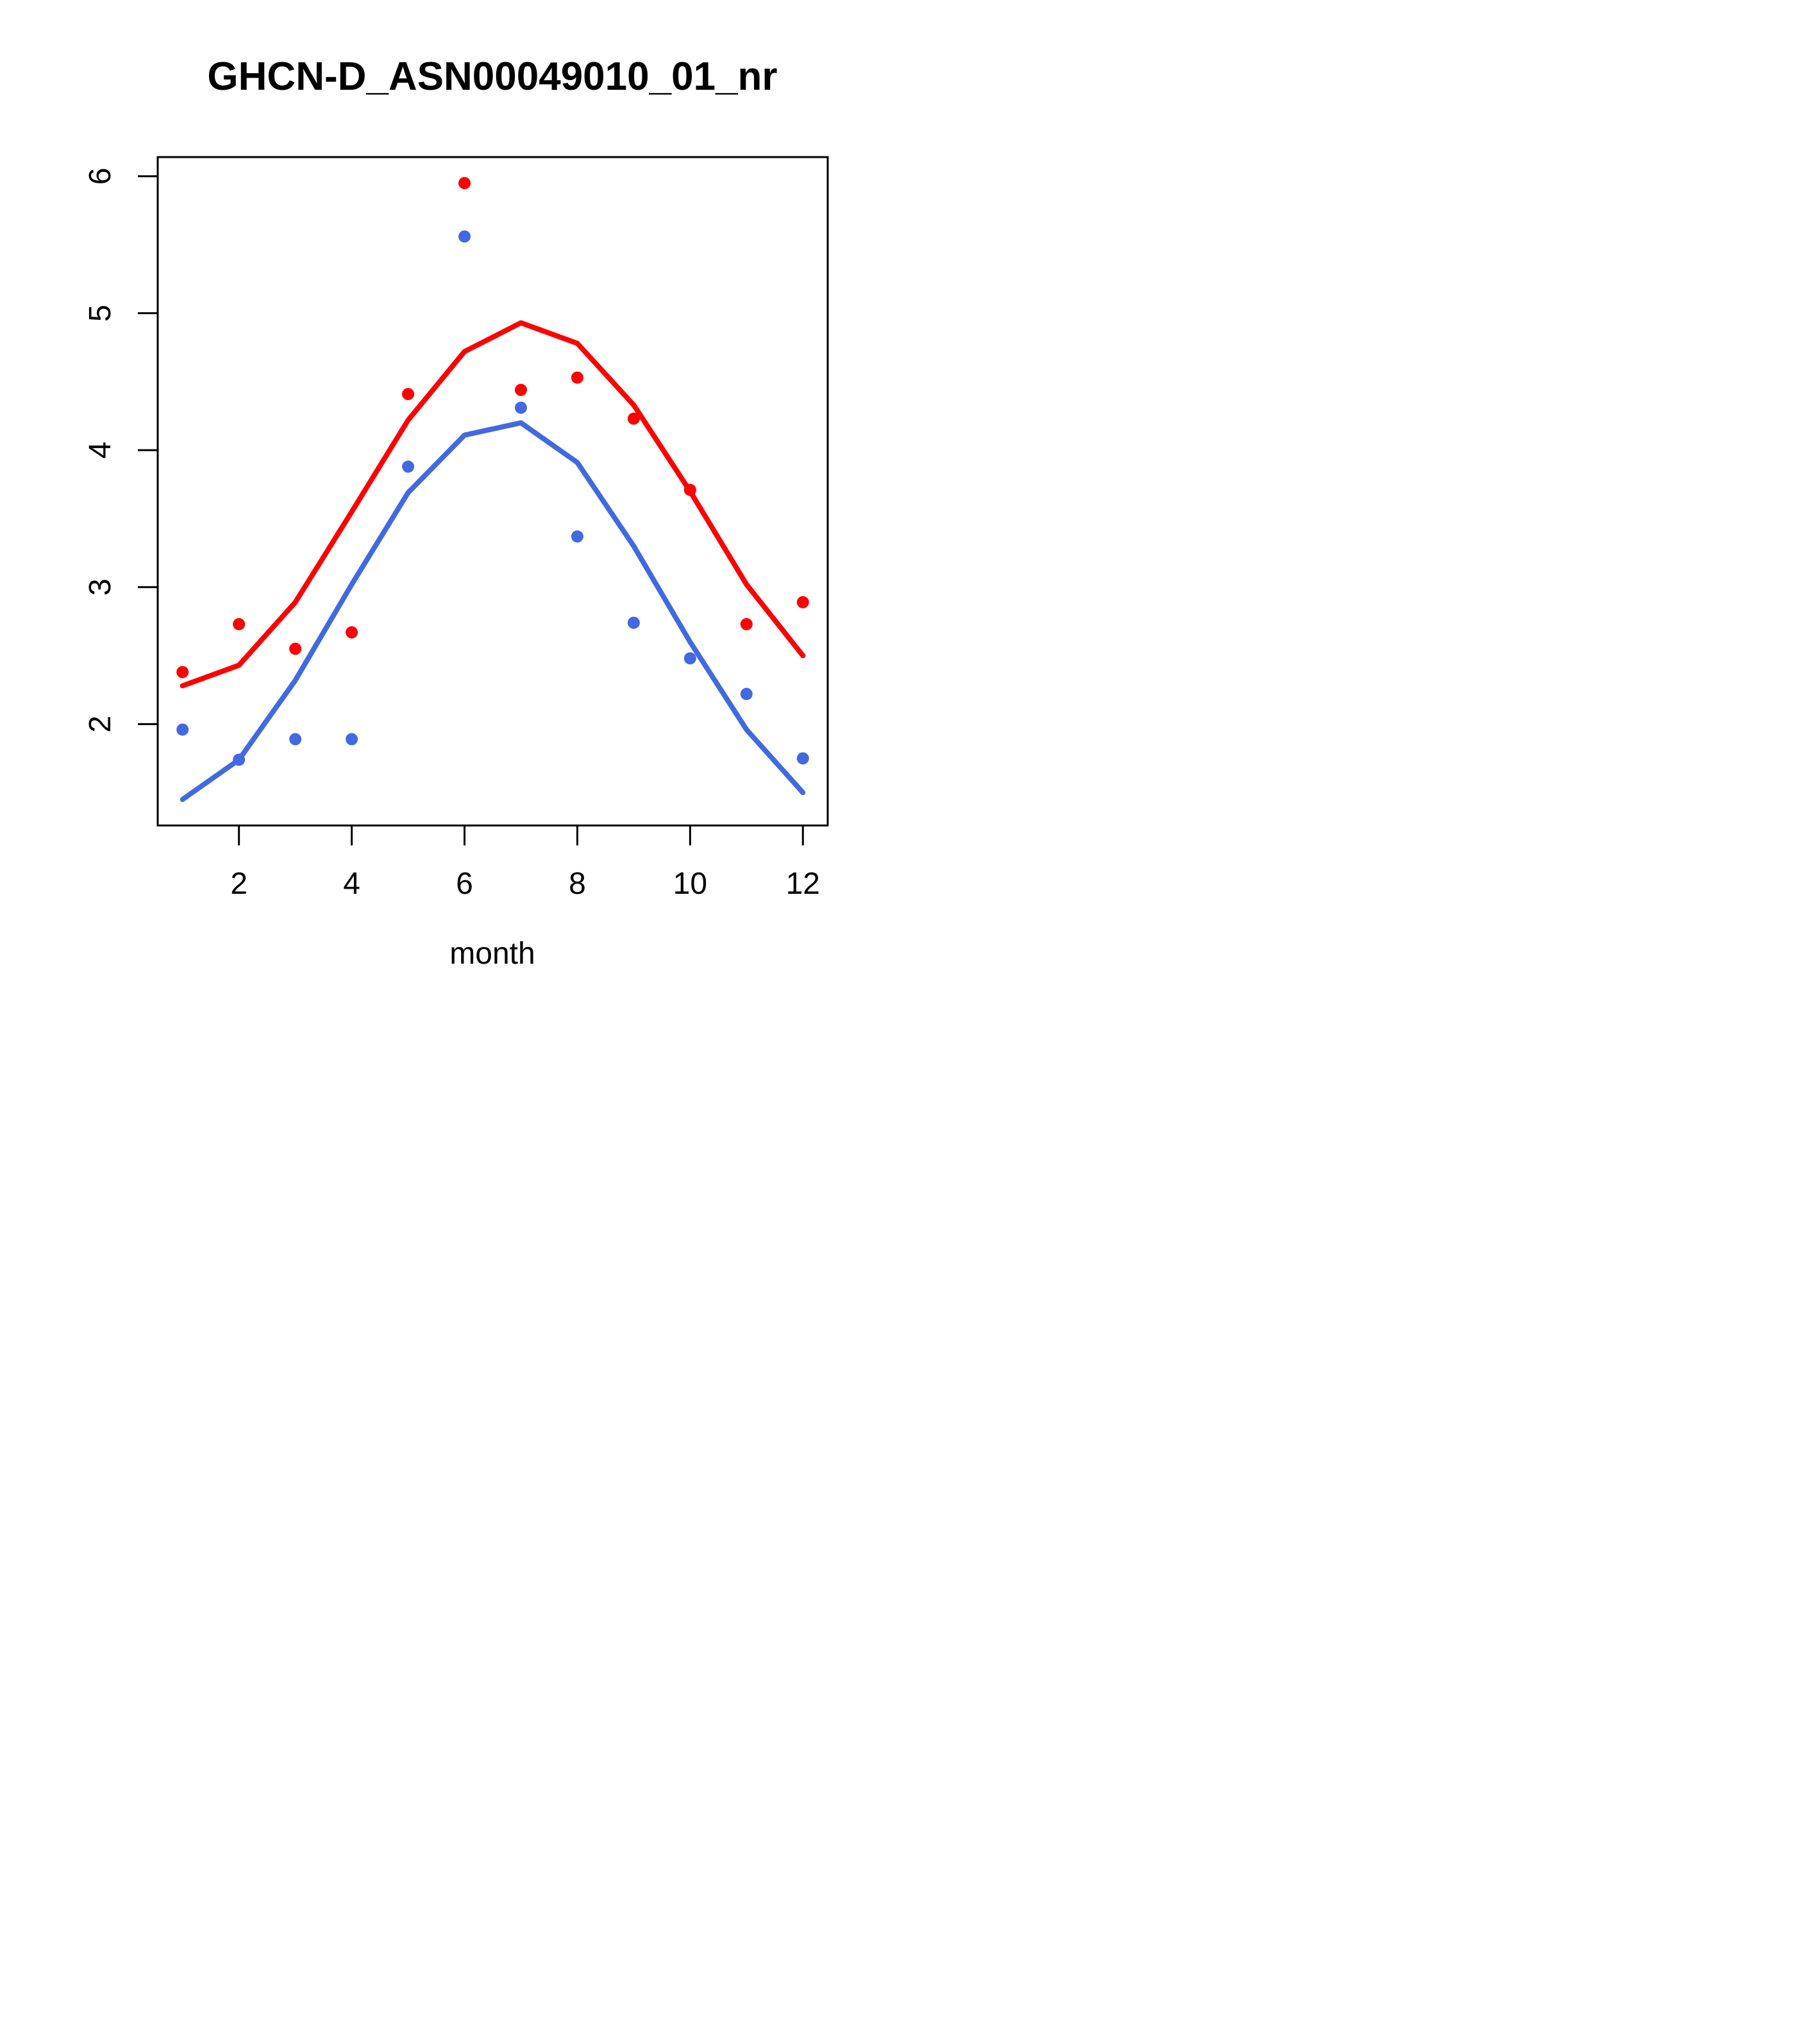 This screenshot has height=2044, width=1817. I want to click on y-tick-label: 3, so click(100, 587).